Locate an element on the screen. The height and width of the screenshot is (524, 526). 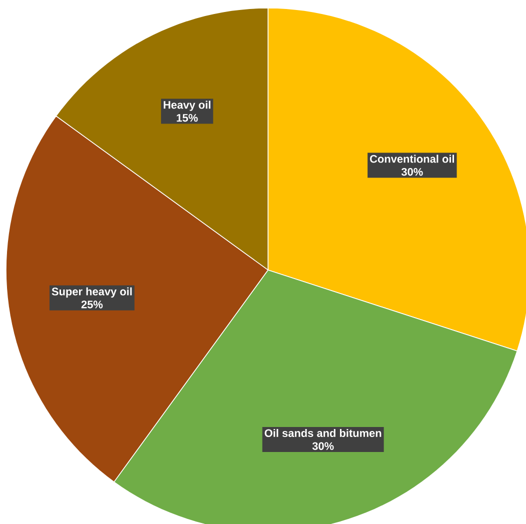
slice-label: Conventional oil is located at coordinates (412, 158).